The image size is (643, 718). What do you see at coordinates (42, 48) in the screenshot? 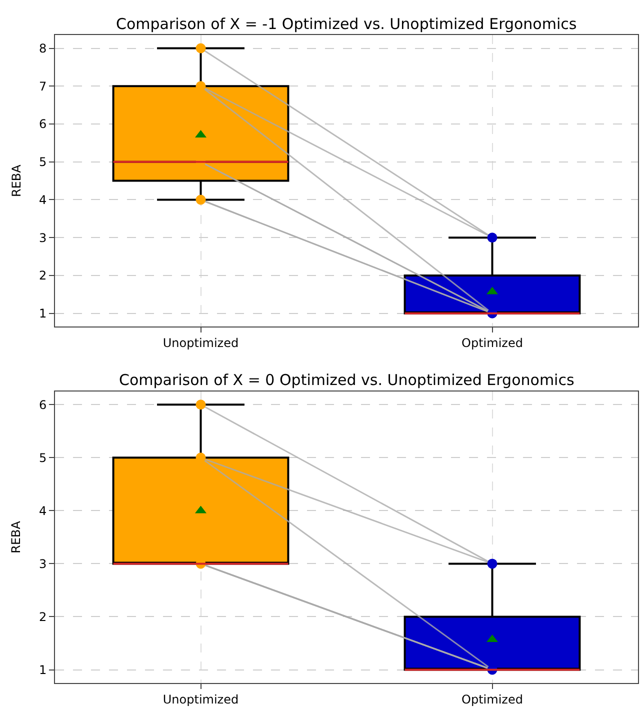
I see `y-tick-label: 8` at bounding box center [42, 48].